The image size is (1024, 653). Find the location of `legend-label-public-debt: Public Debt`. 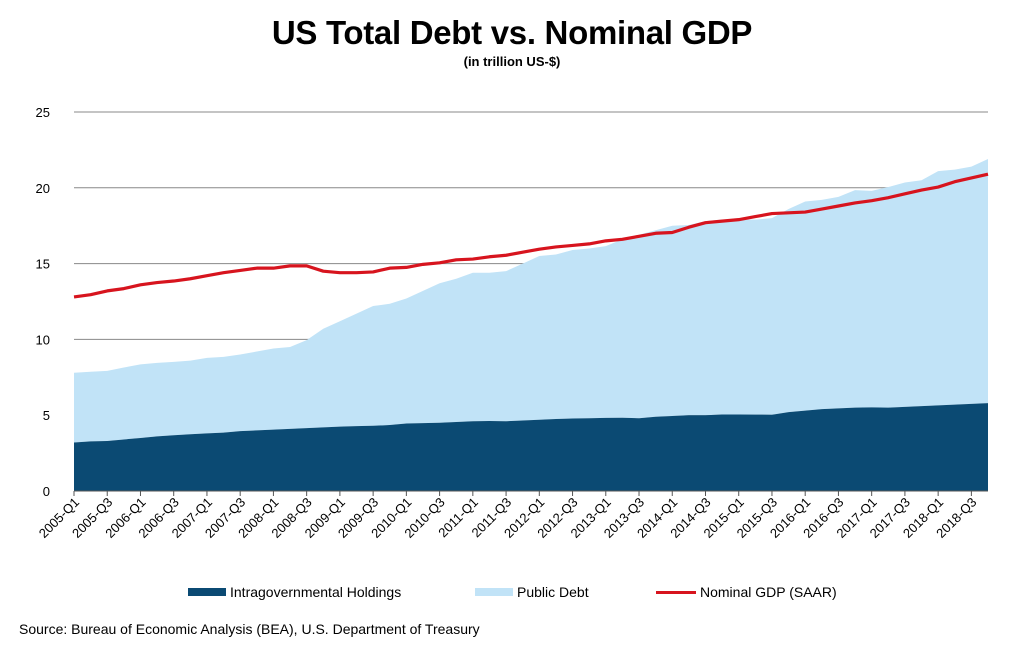

legend-label-public-debt: Public Debt is located at coordinates (553, 592).